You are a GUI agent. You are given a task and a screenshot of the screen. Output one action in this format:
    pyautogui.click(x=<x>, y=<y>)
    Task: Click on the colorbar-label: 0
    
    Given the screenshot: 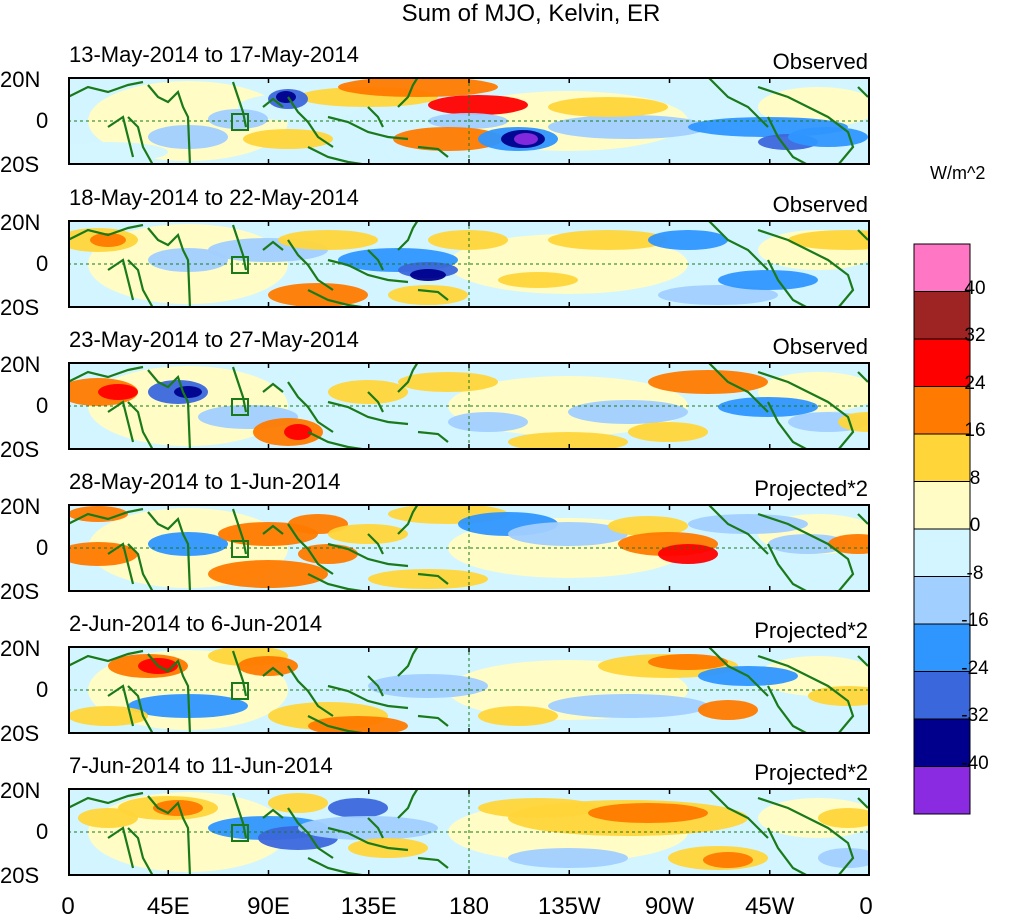 What is the action you would take?
    pyautogui.click(x=975, y=525)
    